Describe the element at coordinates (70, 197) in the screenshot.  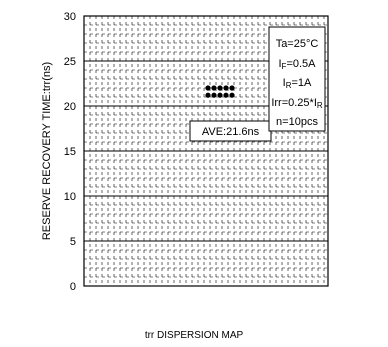
I see `y-tick-label: 10` at that location.